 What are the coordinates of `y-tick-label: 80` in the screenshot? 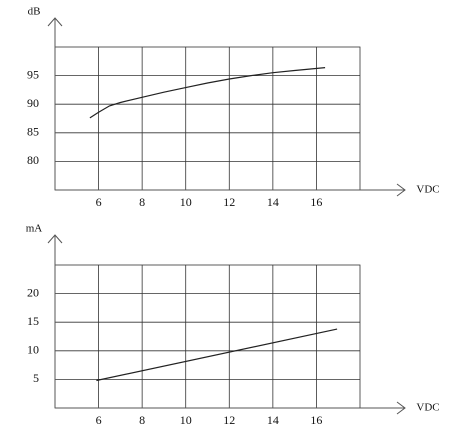 It's located at (33, 160).